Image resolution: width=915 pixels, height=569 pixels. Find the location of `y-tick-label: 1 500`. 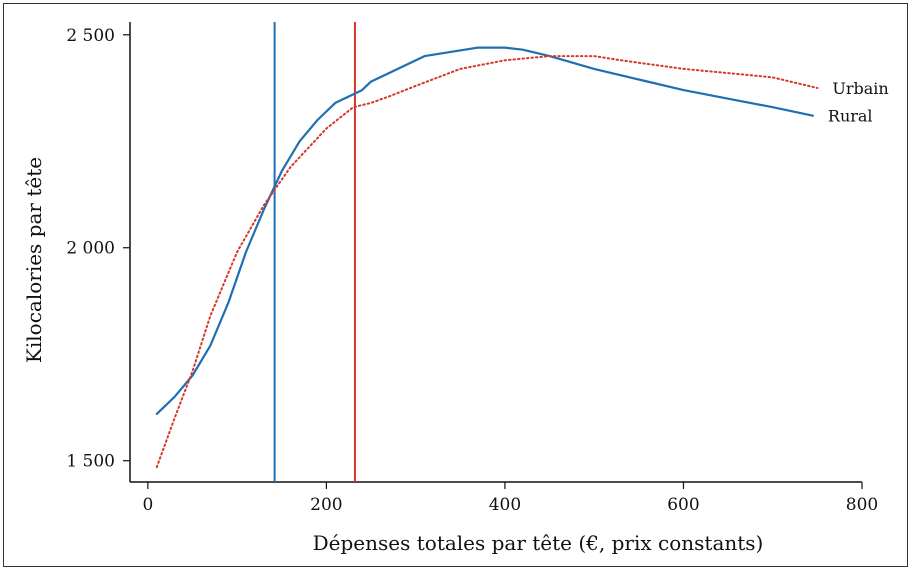

y-tick-label: 1 500 is located at coordinates (90, 462).